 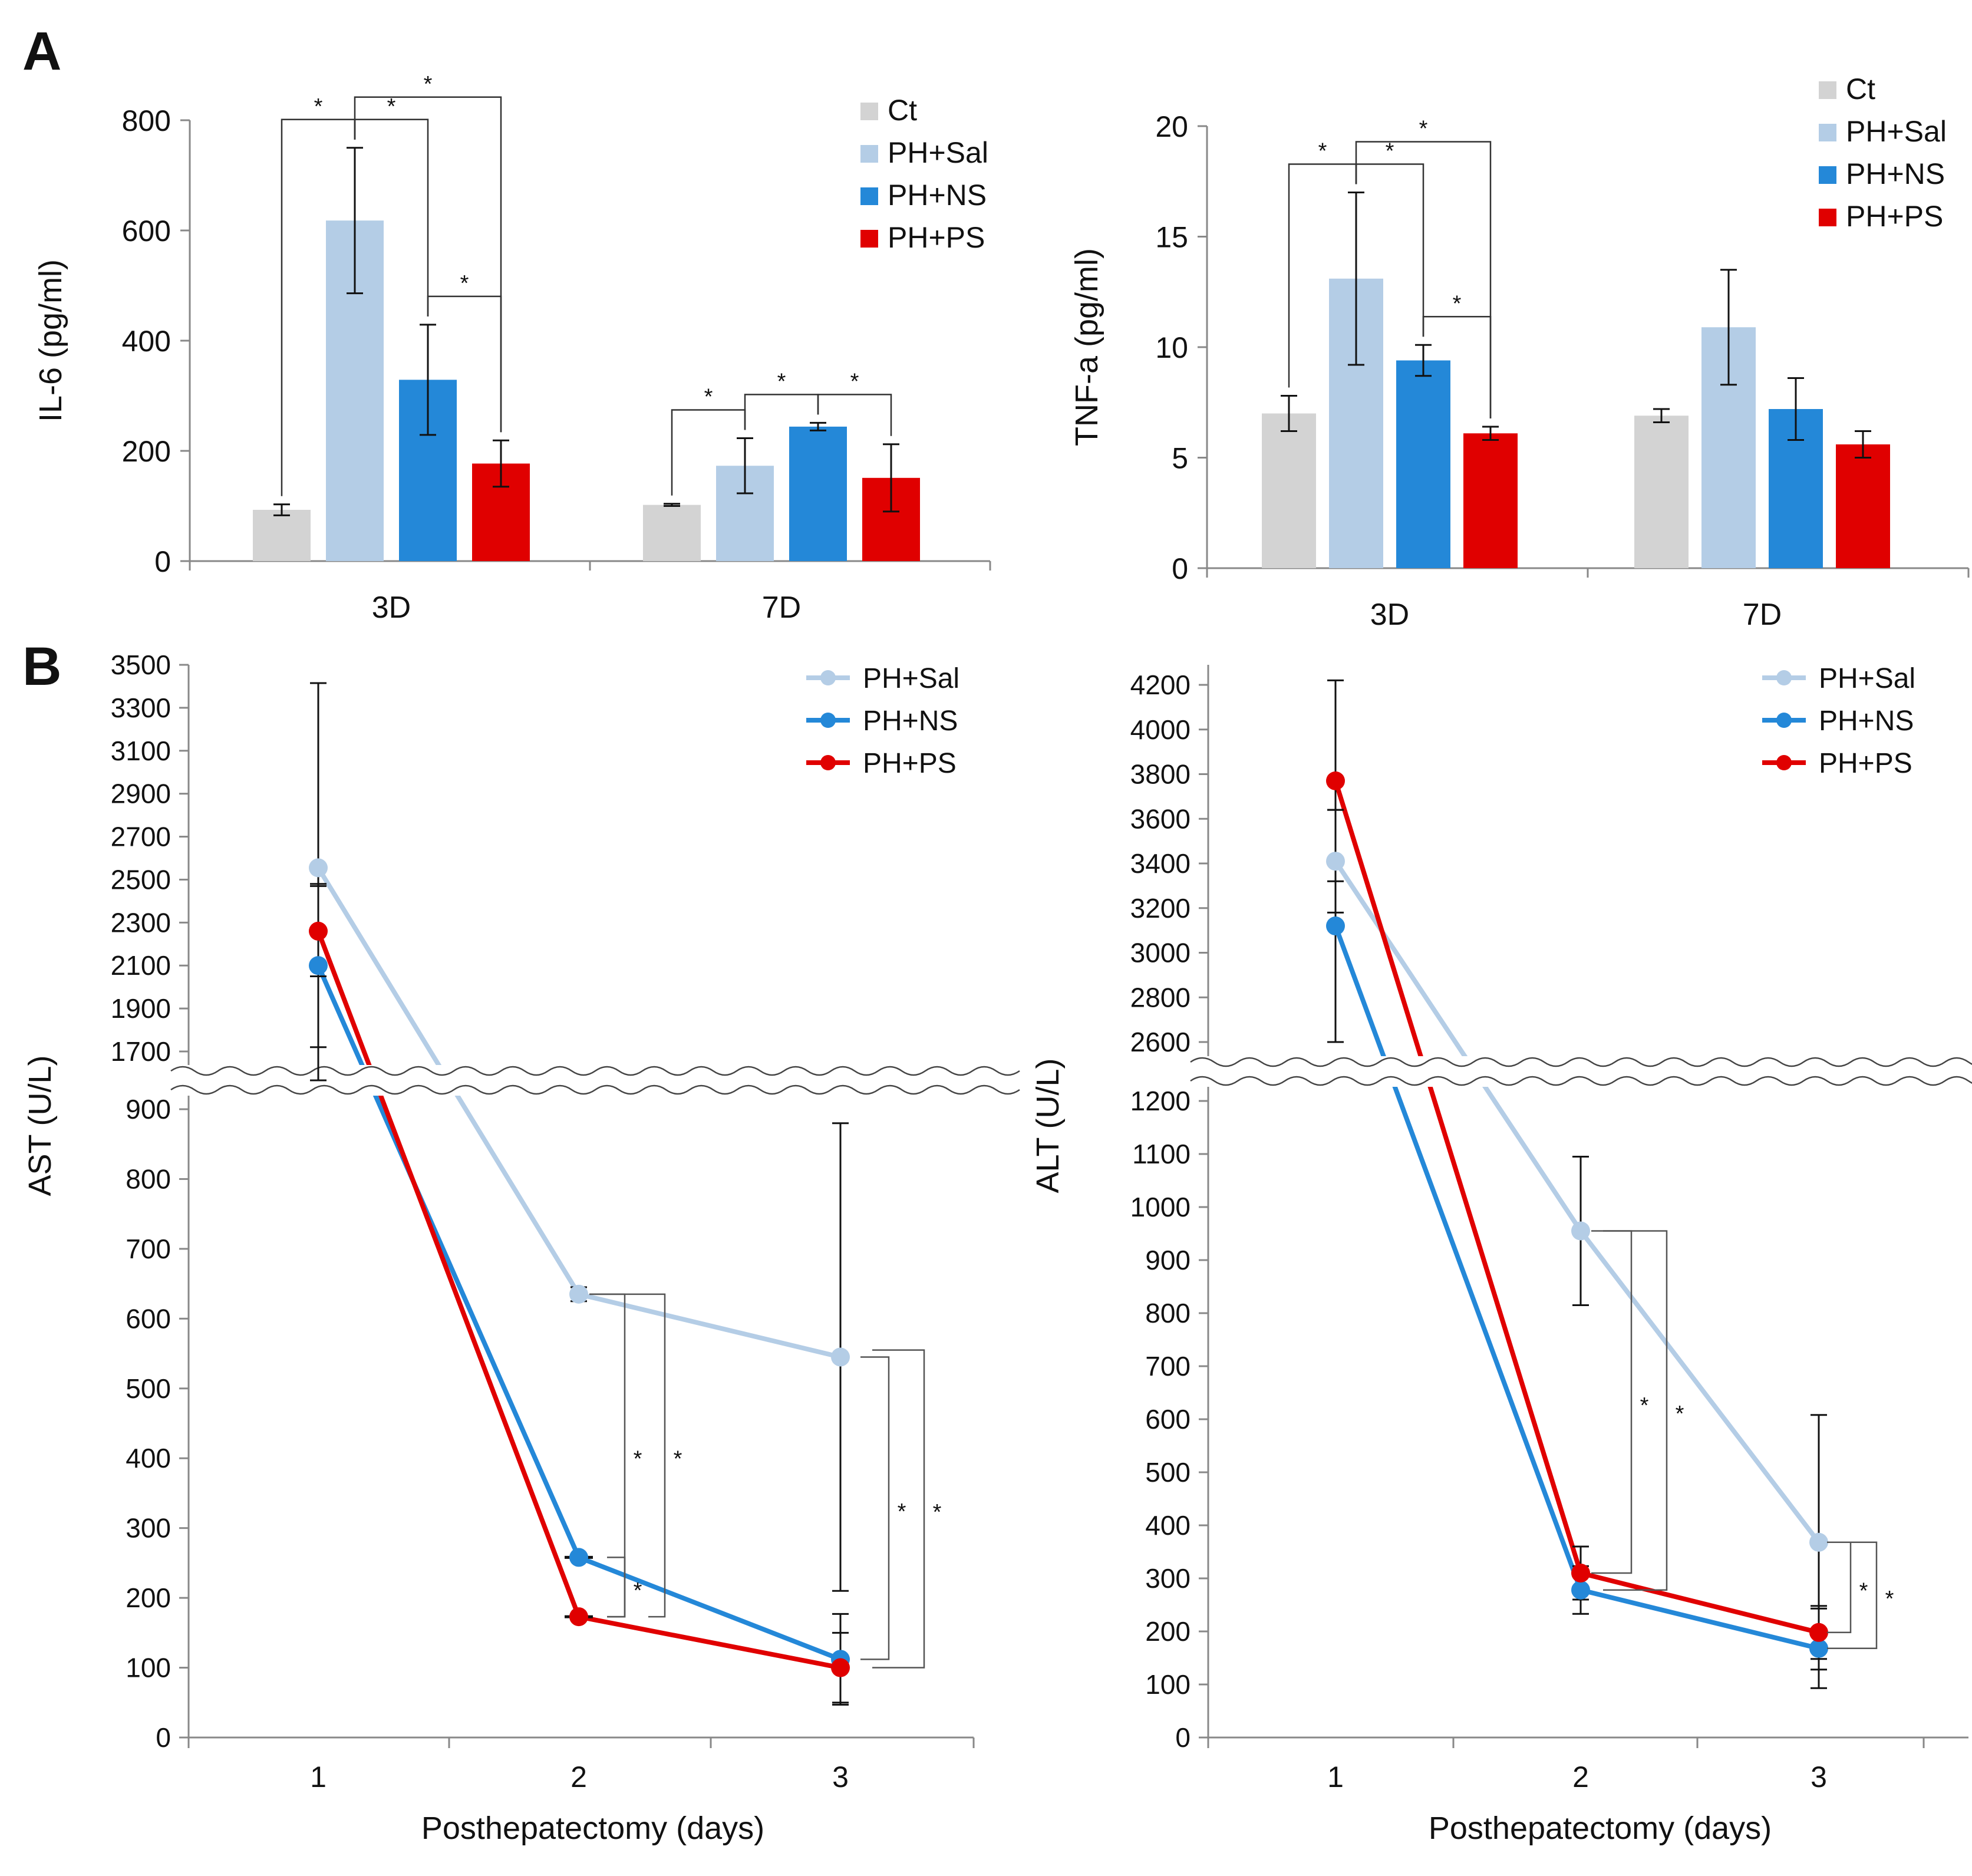 What do you see at coordinates (141, 1052) in the screenshot?
I see `ast-y-tick-label: 1700` at bounding box center [141, 1052].